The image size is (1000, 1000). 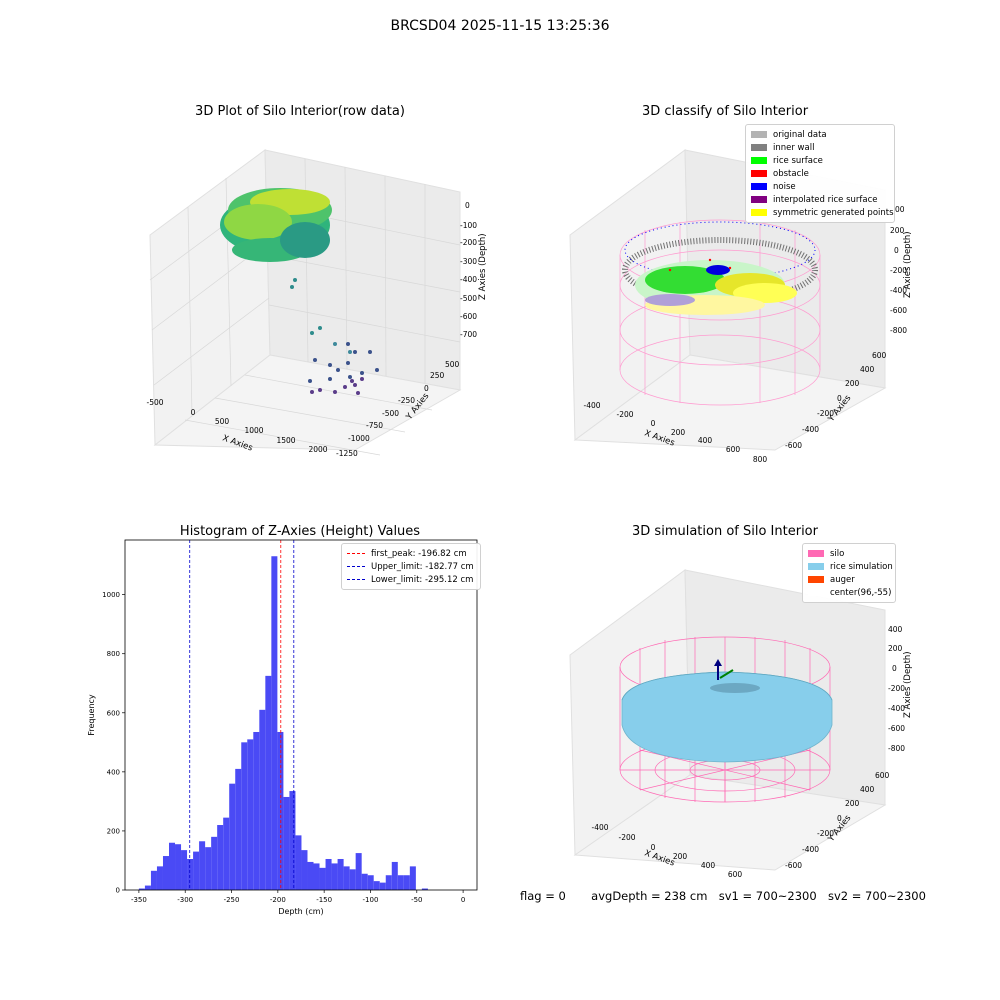 What do you see at coordinates (839, 818) in the screenshot?
I see `sim-ytick: 0` at bounding box center [839, 818].